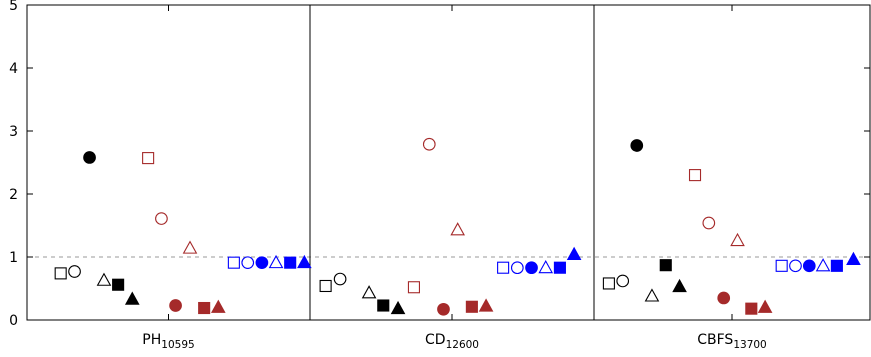 This screenshot has width=871, height=357. Describe the element at coordinates (435, 340) in the screenshot. I see `category-label-main: CD` at that location.